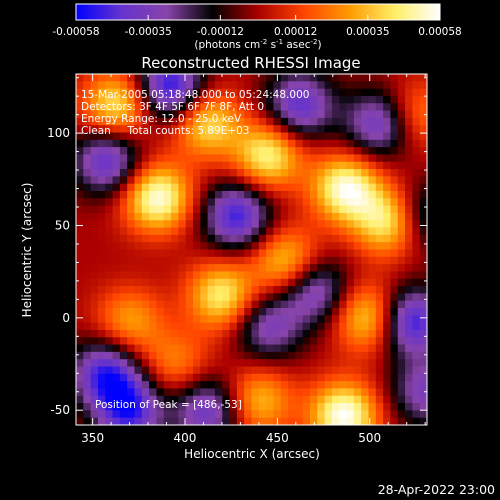  I want to click on time-range-text: 15-Mar-2005 05:18:48.000 to 05:24:48.000, so click(195, 95).